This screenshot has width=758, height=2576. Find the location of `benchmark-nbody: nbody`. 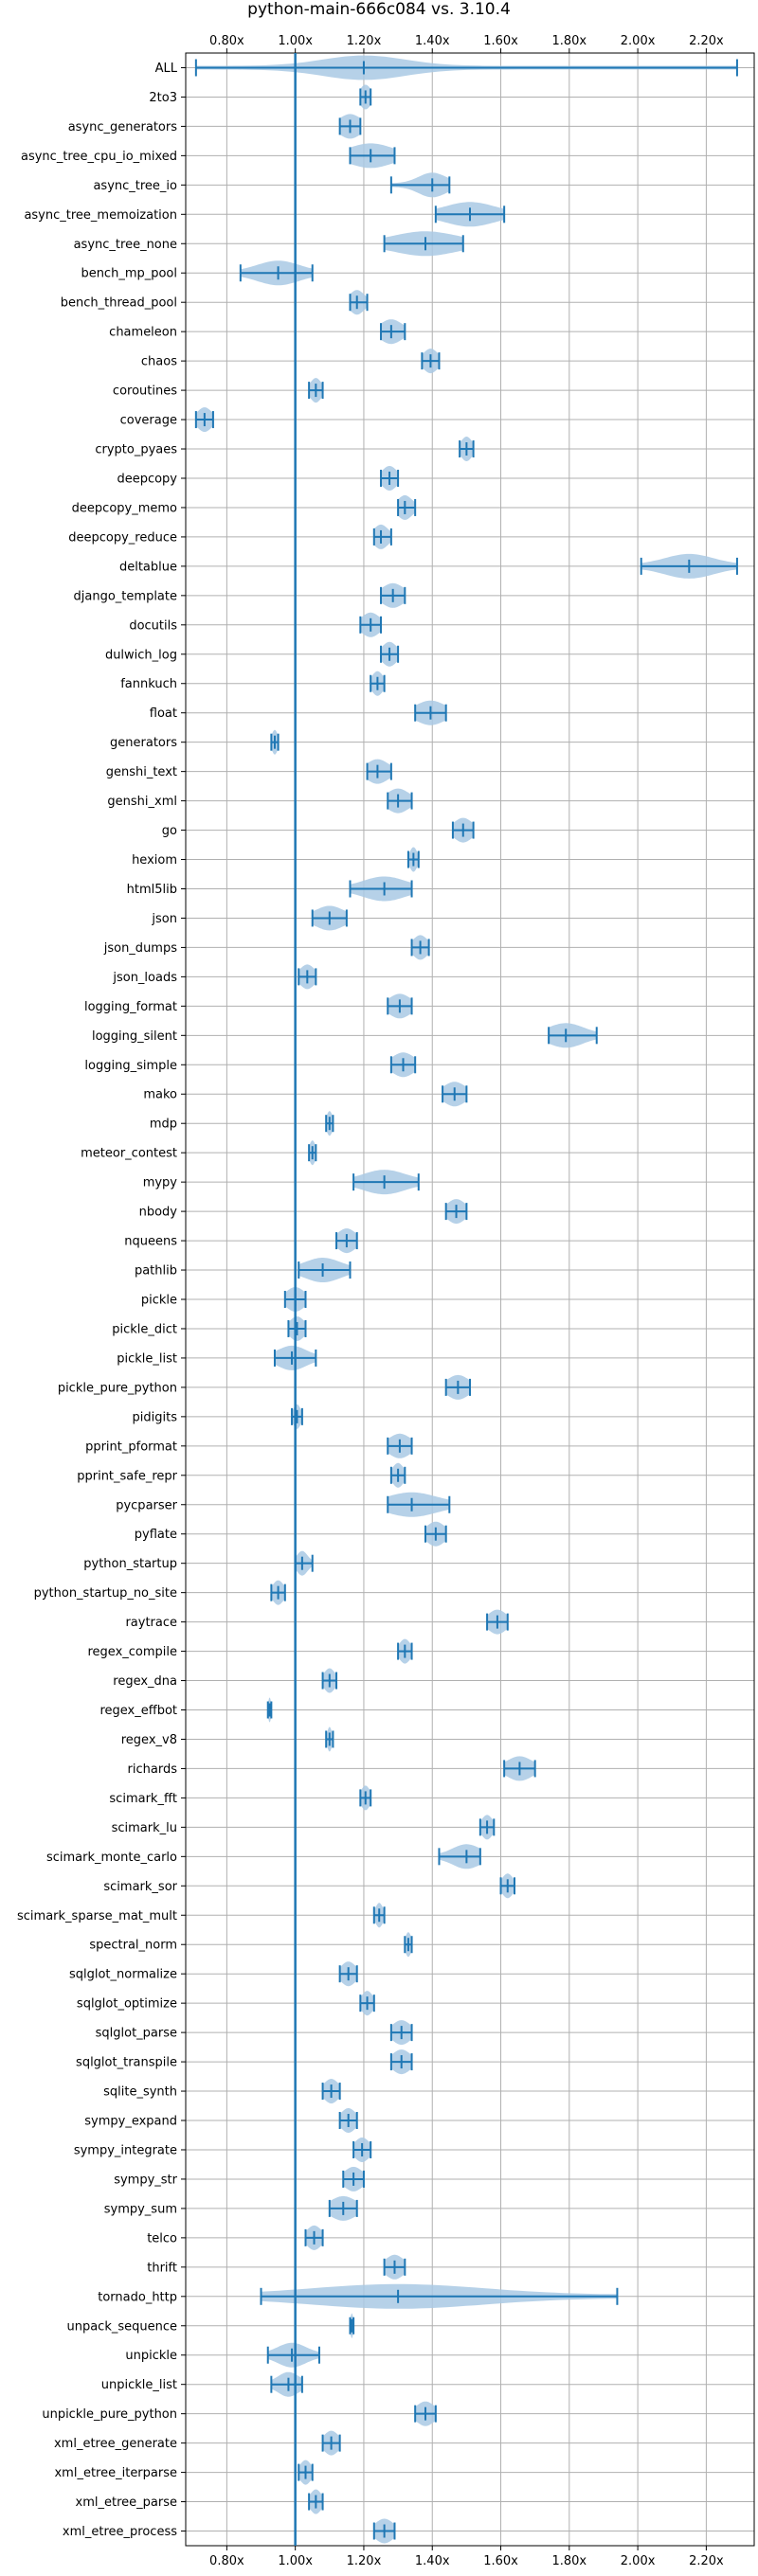

benchmark-nbody: nbody is located at coordinates (303, 1212).